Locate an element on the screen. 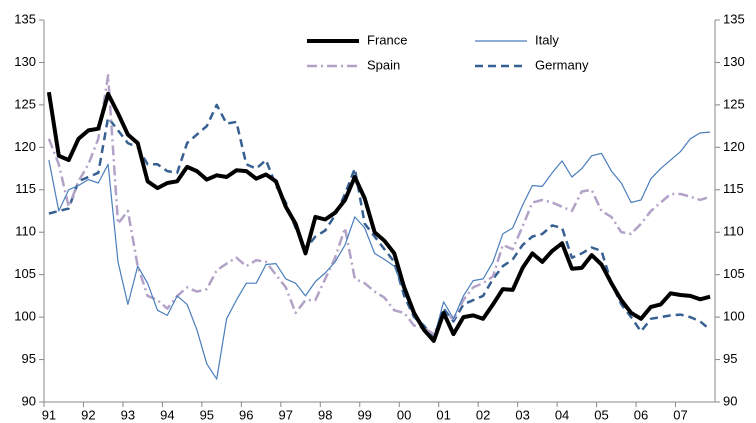 This screenshot has height=423, width=756. y-tick-label: 125 is located at coordinates (25, 103).